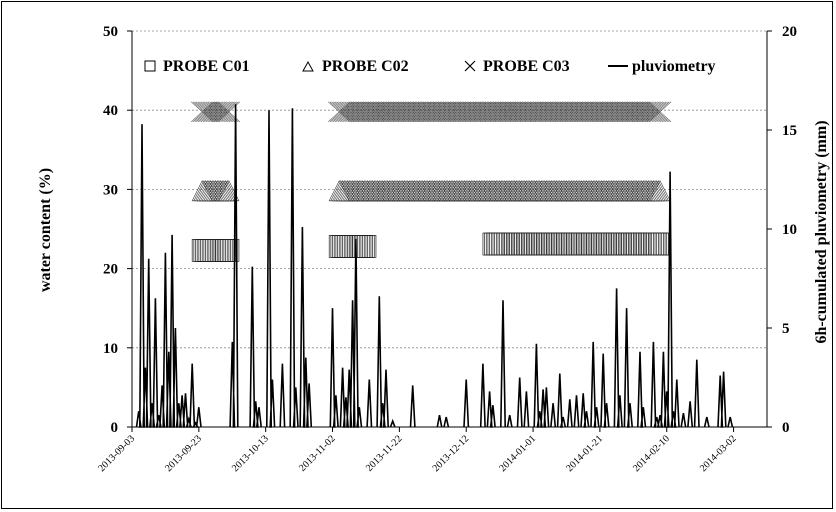 This screenshot has width=836, height=512. Describe the element at coordinates (651, 453) in the screenshot. I see `x-tick-label: 2014-02-10` at that location.